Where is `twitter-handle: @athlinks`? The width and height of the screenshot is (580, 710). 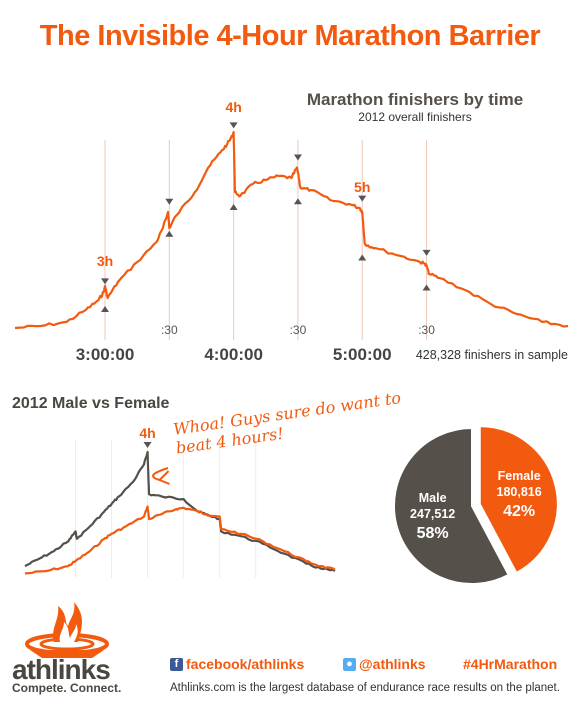
twitter-handle: @athlinks is located at coordinates (392, 664).